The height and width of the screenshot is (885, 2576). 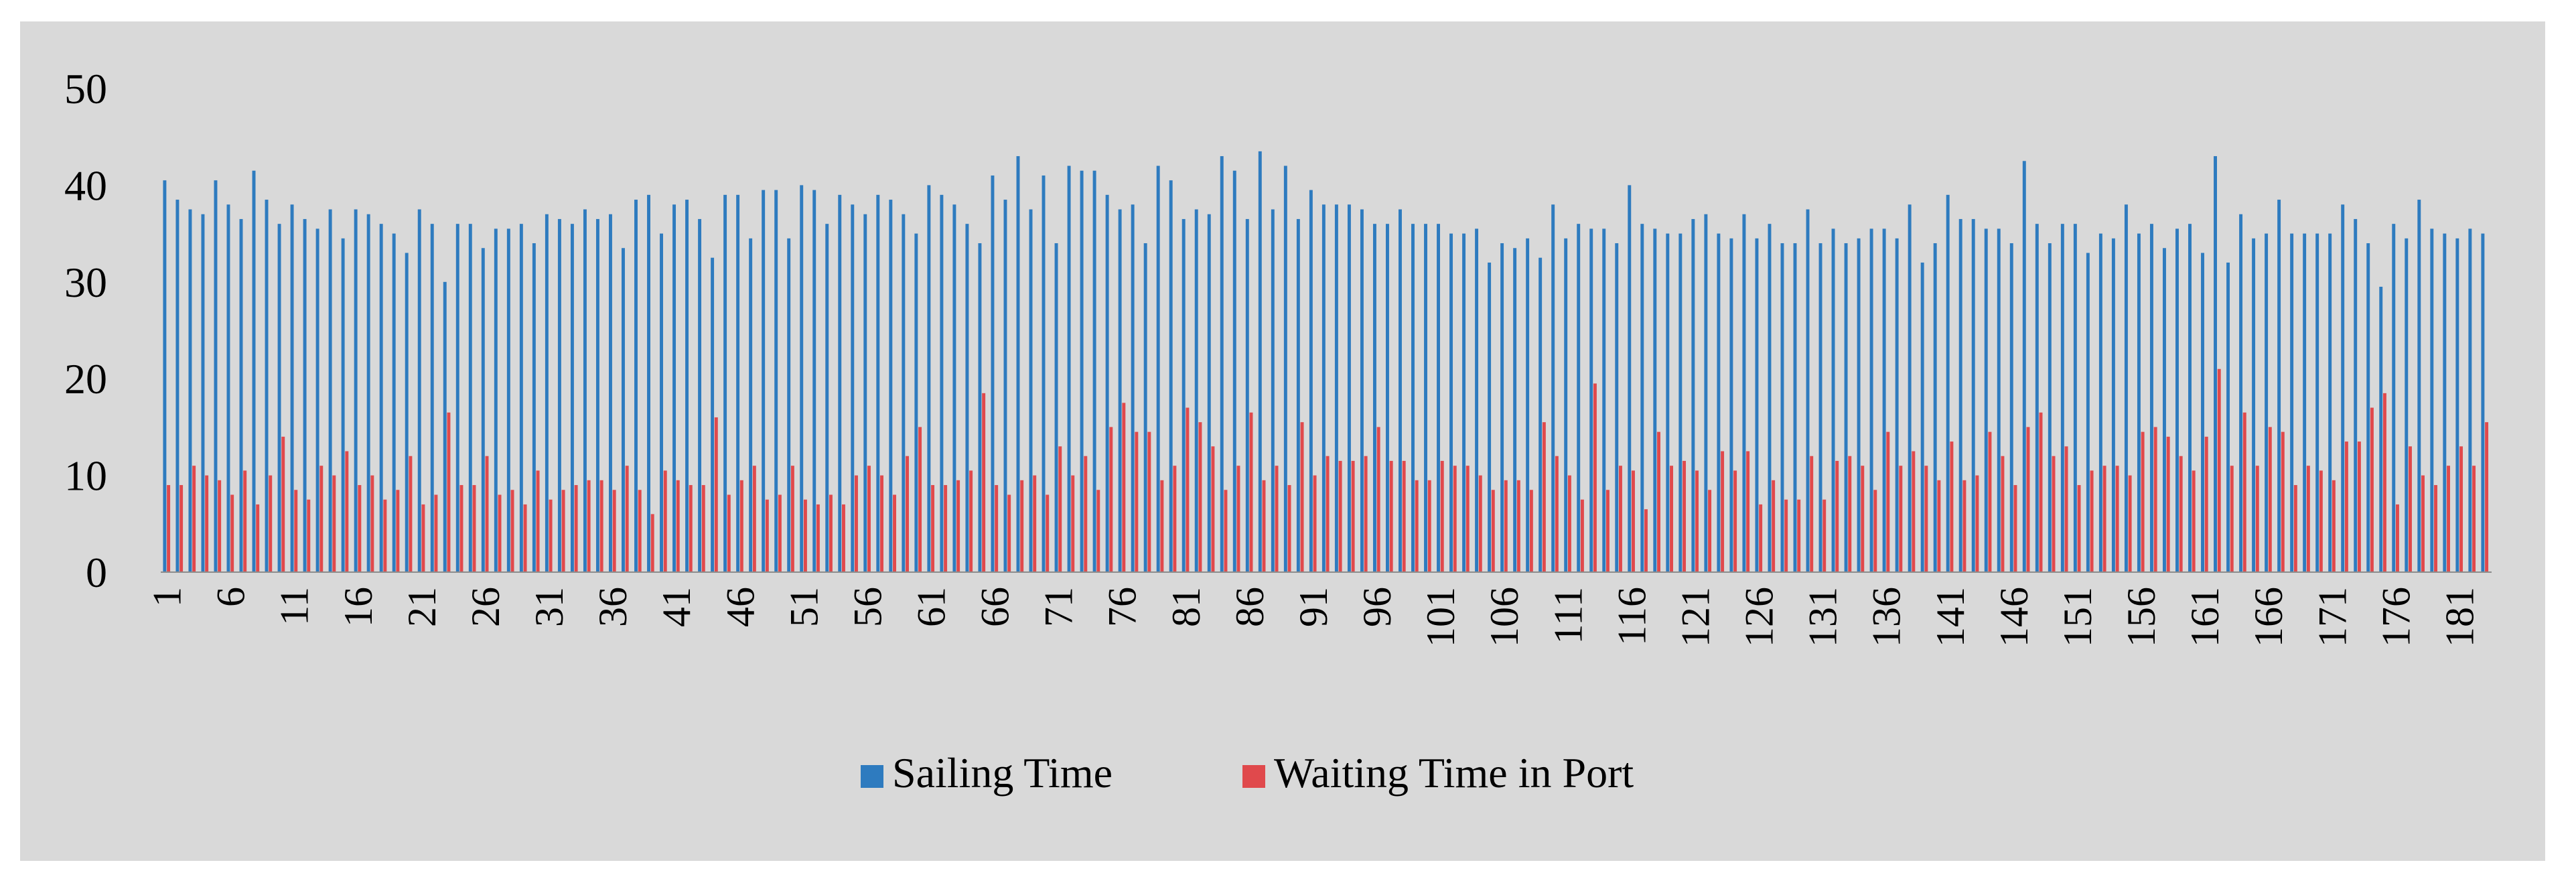 What do you see at coordinates (1122, 607) in the screenshot?
I see `x-tick-label: 76` at bounding box center [1122, 607].